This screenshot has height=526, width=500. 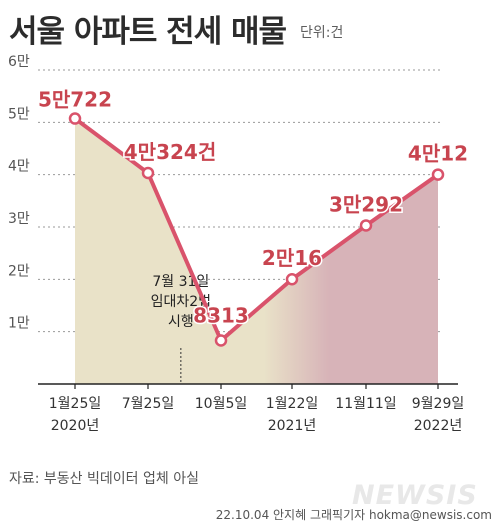 What do you see at coordinates (438, 154) in the screenshot?
I see `data-label: 4만12` at bounding box center [438, 154].